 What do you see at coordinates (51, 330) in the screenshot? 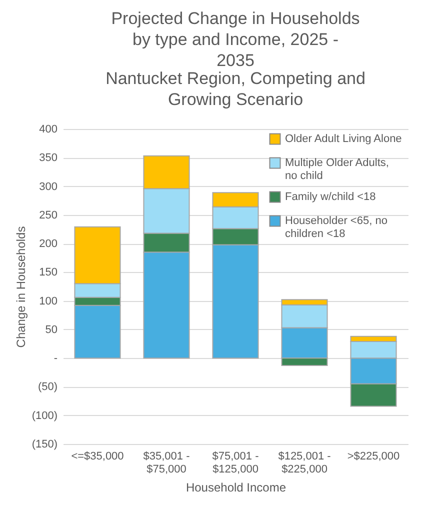
I see `y-tick-label: 50` at bounding box center [51, 330].